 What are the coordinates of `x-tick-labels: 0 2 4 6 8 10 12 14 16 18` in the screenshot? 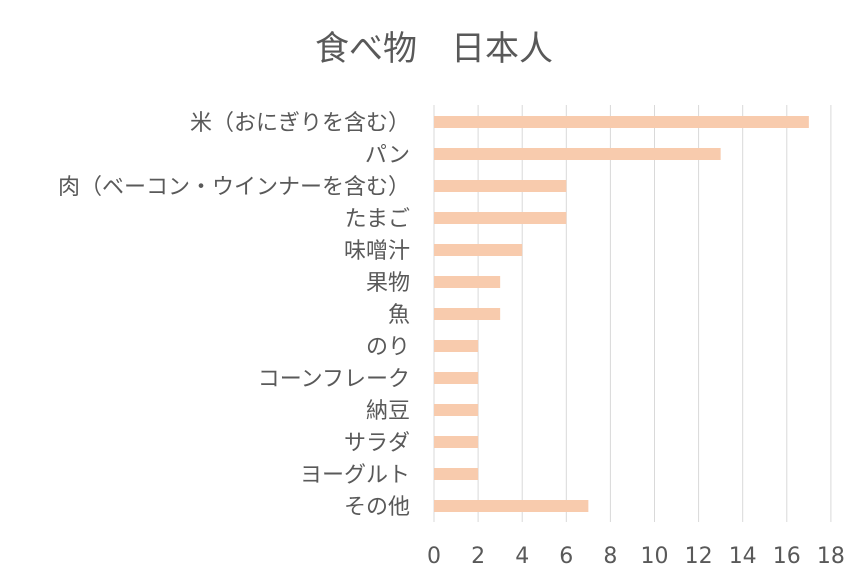 It's located at (636, 556).